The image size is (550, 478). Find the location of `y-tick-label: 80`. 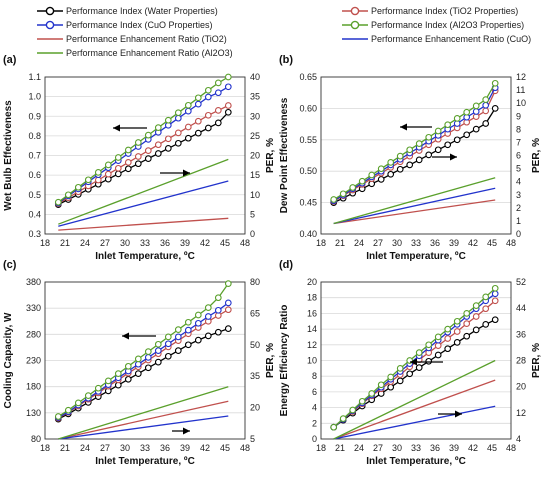

y-tick-label: 80 is located at coordinates (36, 439).